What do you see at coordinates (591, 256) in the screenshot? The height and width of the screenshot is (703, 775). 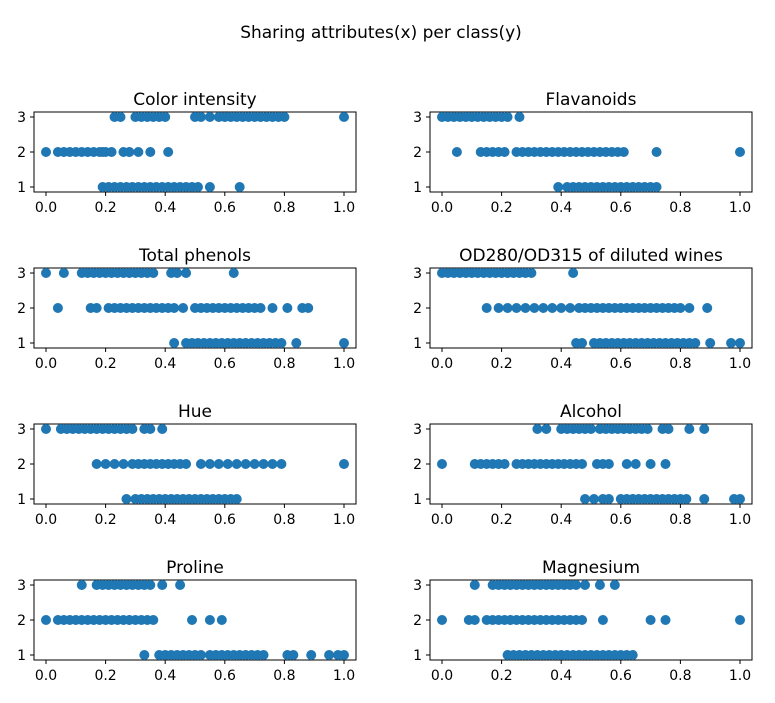 I see `subplot-title: OD280/OD315 of diluted wines` at bounding box center [591, 256].